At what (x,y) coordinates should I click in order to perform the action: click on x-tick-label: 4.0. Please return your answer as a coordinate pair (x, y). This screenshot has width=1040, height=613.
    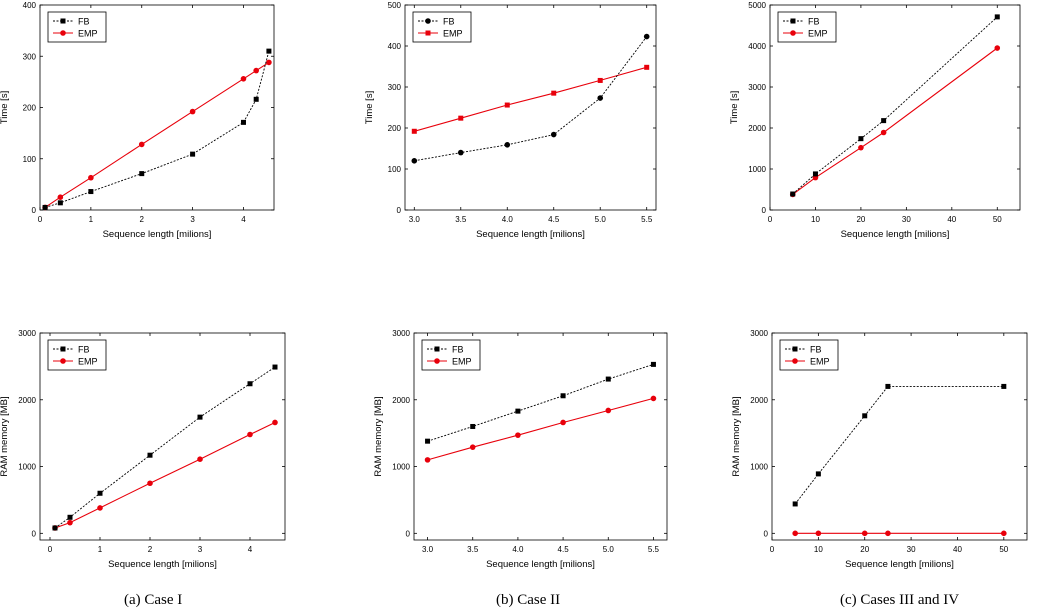
    Looking at the image, I should click on (518, 549).